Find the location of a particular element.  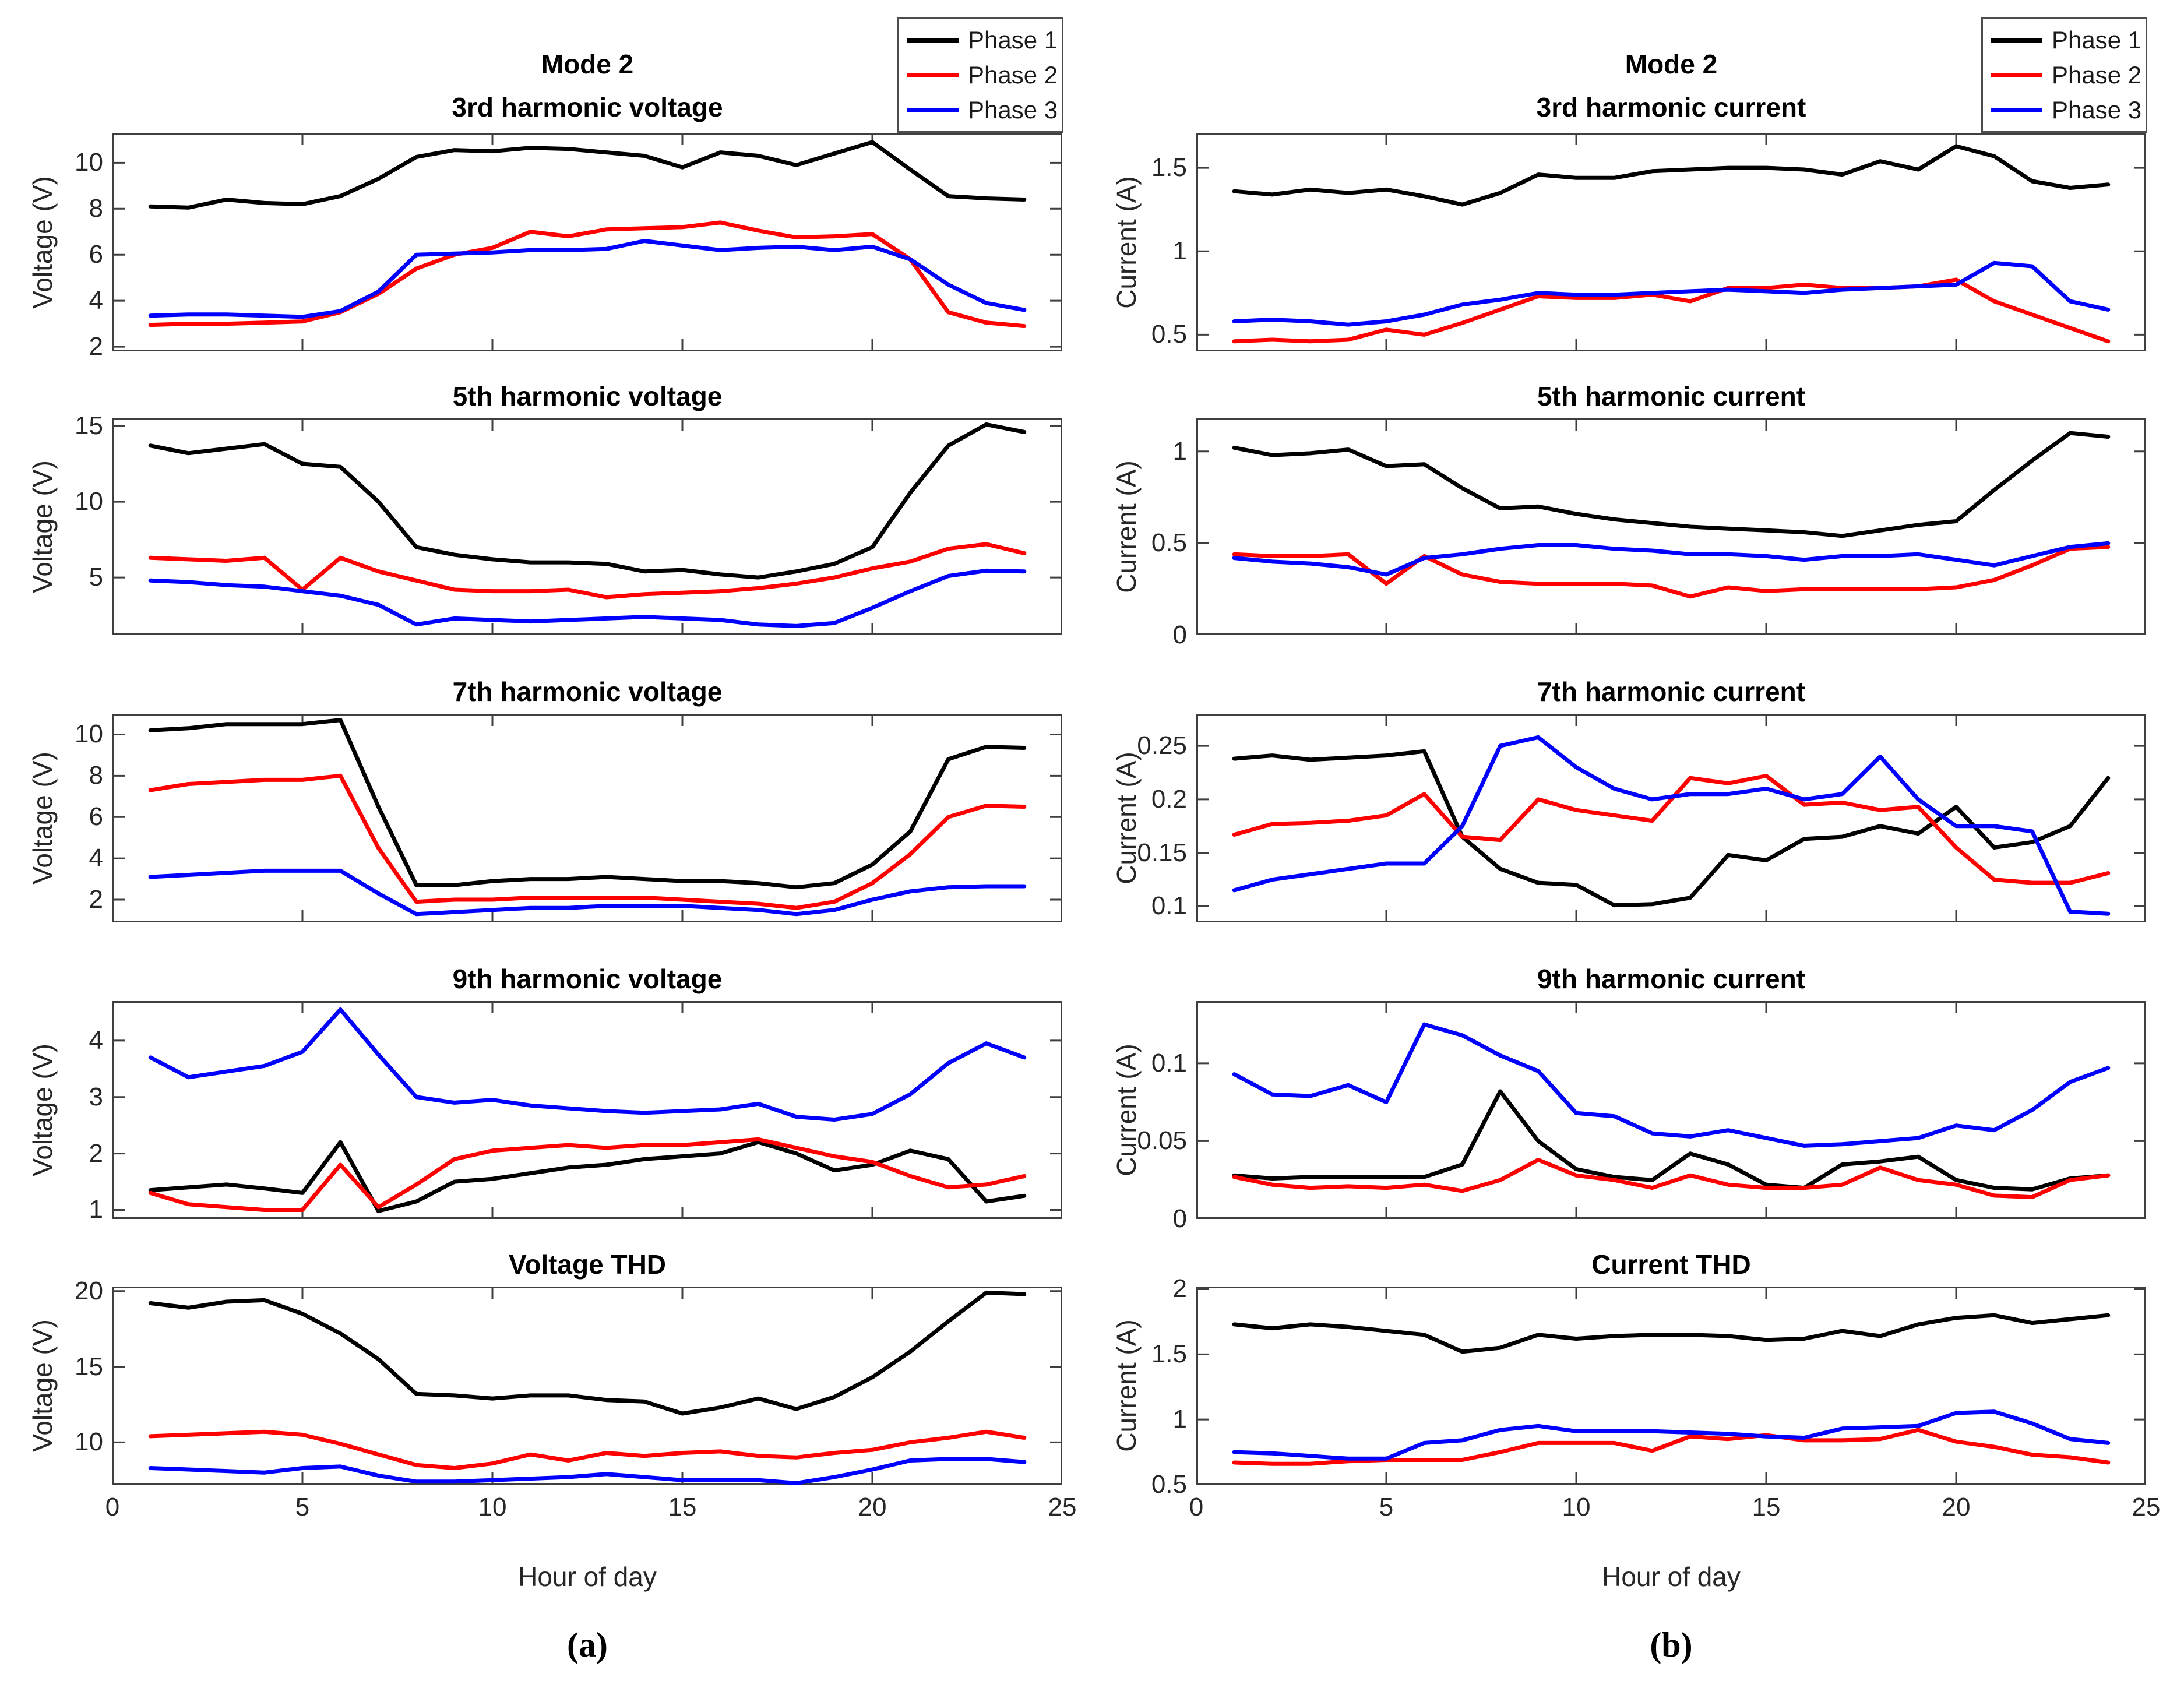

y-tick-label: 0.25 is located at coordinates (1162, 745).